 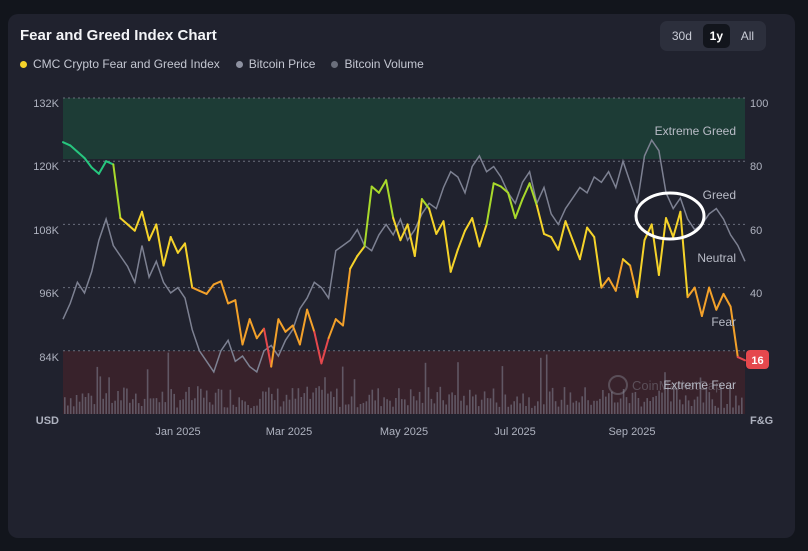 I want to click on annotation-circle, so click(x=670, y=216).